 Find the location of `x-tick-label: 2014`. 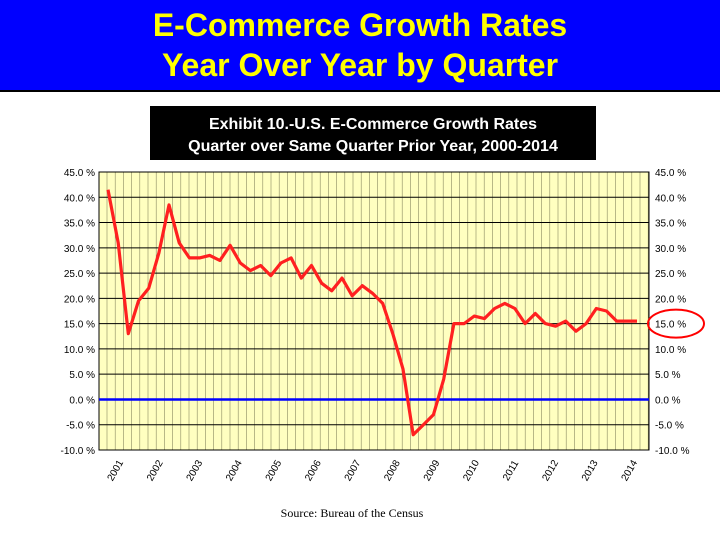

x-tick-label: 2014 is located at coordinates (630, 470).